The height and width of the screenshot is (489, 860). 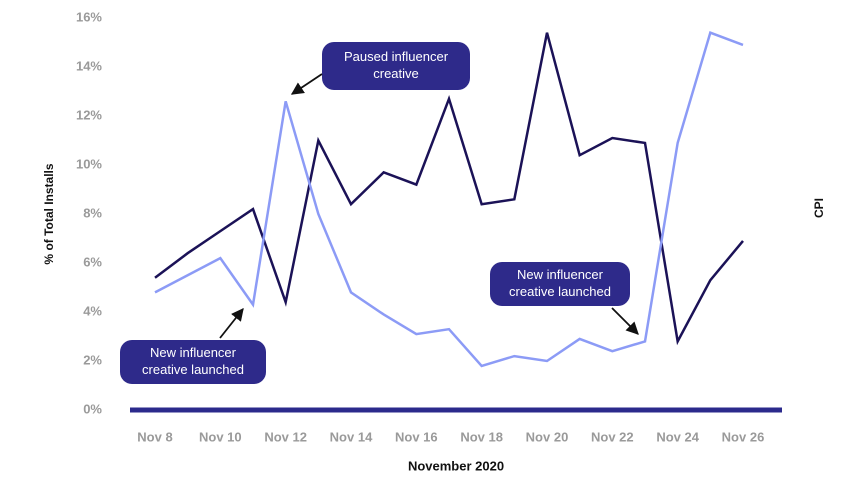 What do you see at coordinates (89, 65) in the screenshot?
I see `y-tick-label: 14%` at bounding box center [89, 65].